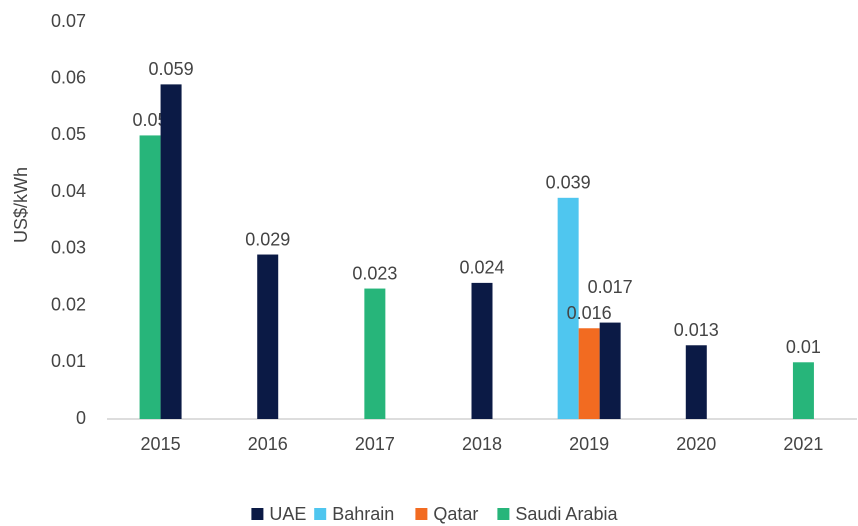 This screenshot has width=858, height=526. I want to click on data-label: 0.05, so click(150, 120).